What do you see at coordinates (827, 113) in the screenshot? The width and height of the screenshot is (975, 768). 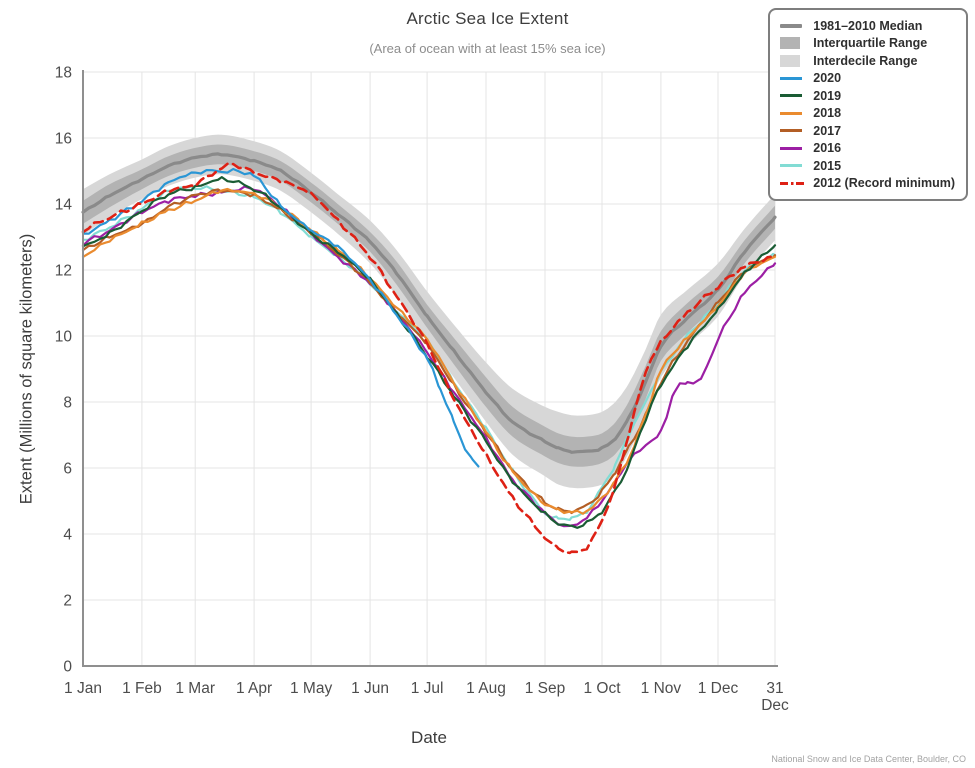 I see `legend-label: 2018` at bounding box center [827, 113].